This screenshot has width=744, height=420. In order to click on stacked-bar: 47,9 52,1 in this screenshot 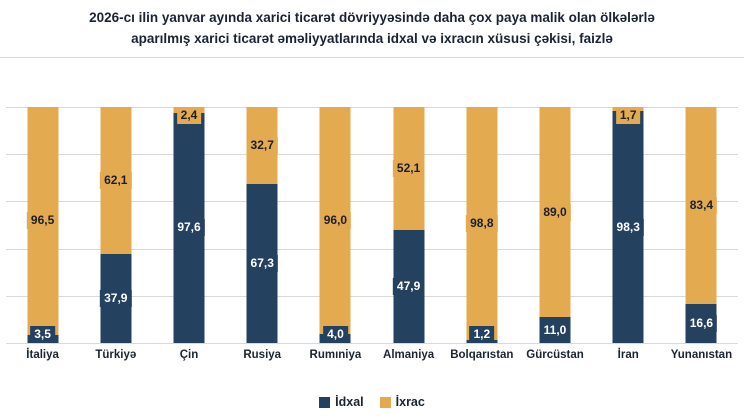, I will do `click(408, 225)`.